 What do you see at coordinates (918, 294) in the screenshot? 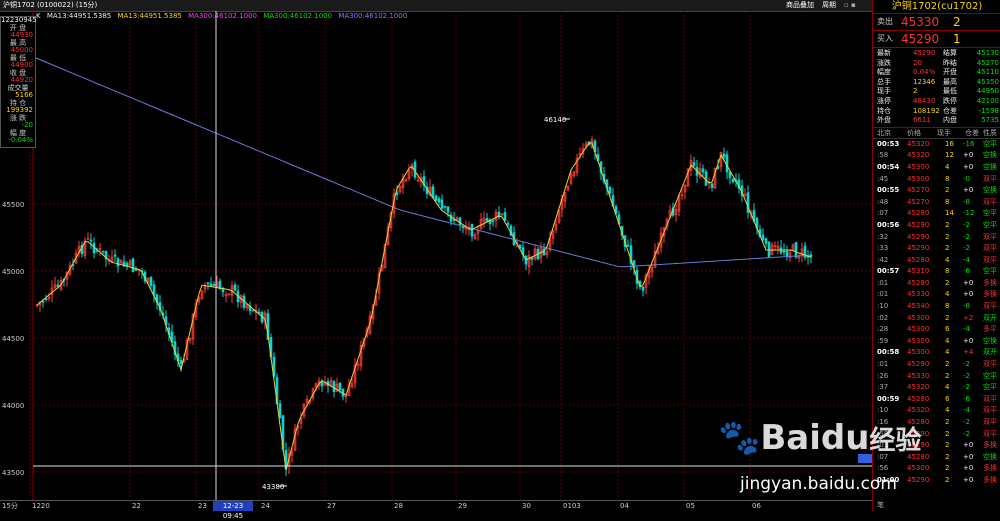
I see `tick-price: 45330` at bounding box center [918, 294].